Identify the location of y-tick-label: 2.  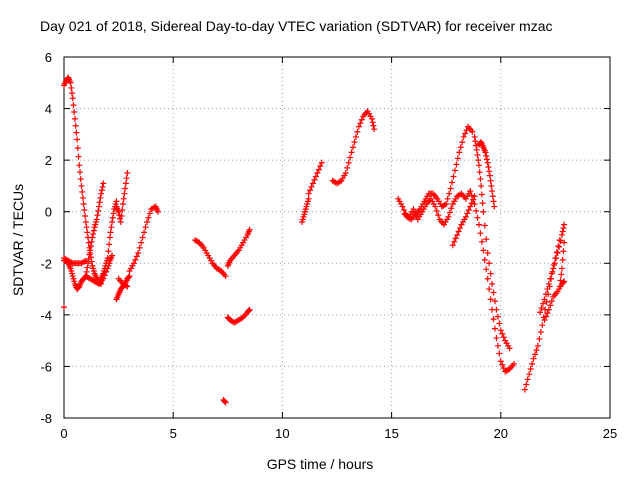
(48, 160).